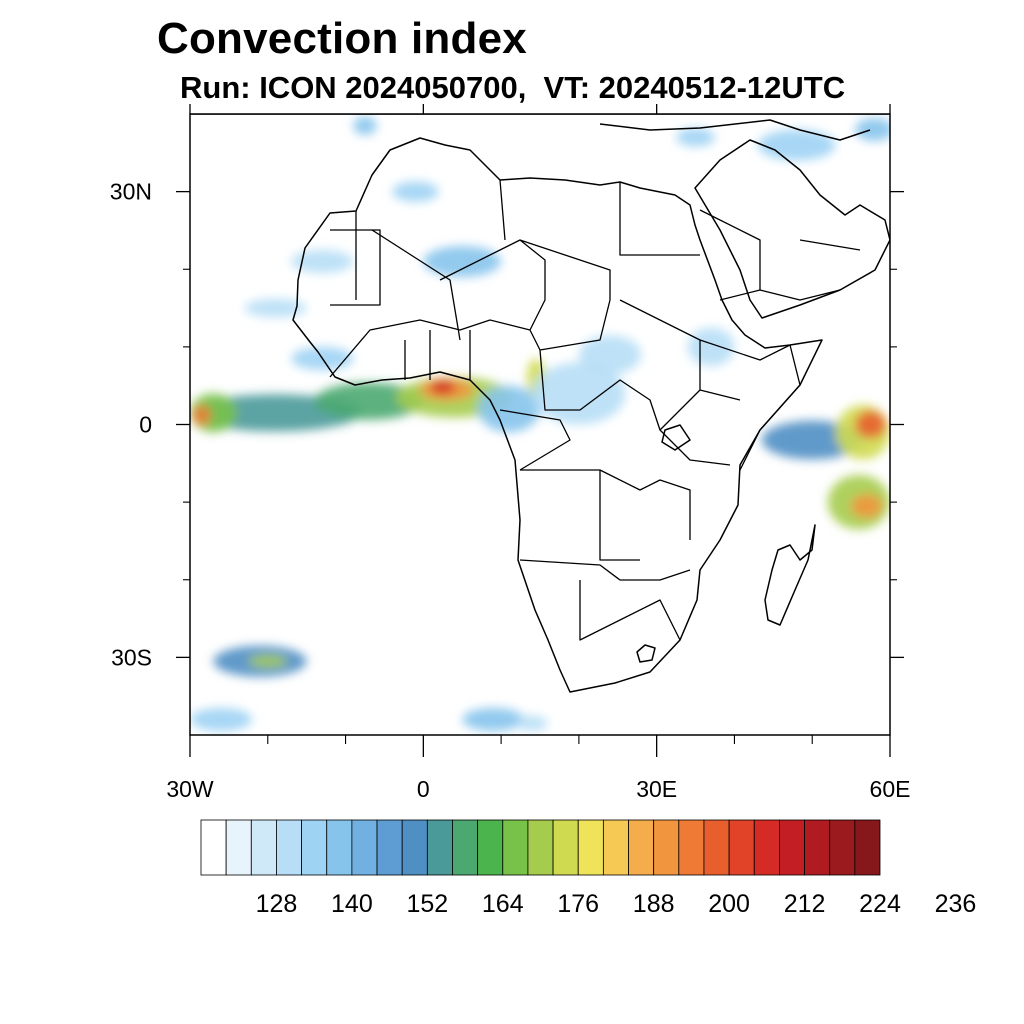  Describe the element at coordinates (427, 904) in the screenshot. I see `colorbar-label-2: 152` at that location.